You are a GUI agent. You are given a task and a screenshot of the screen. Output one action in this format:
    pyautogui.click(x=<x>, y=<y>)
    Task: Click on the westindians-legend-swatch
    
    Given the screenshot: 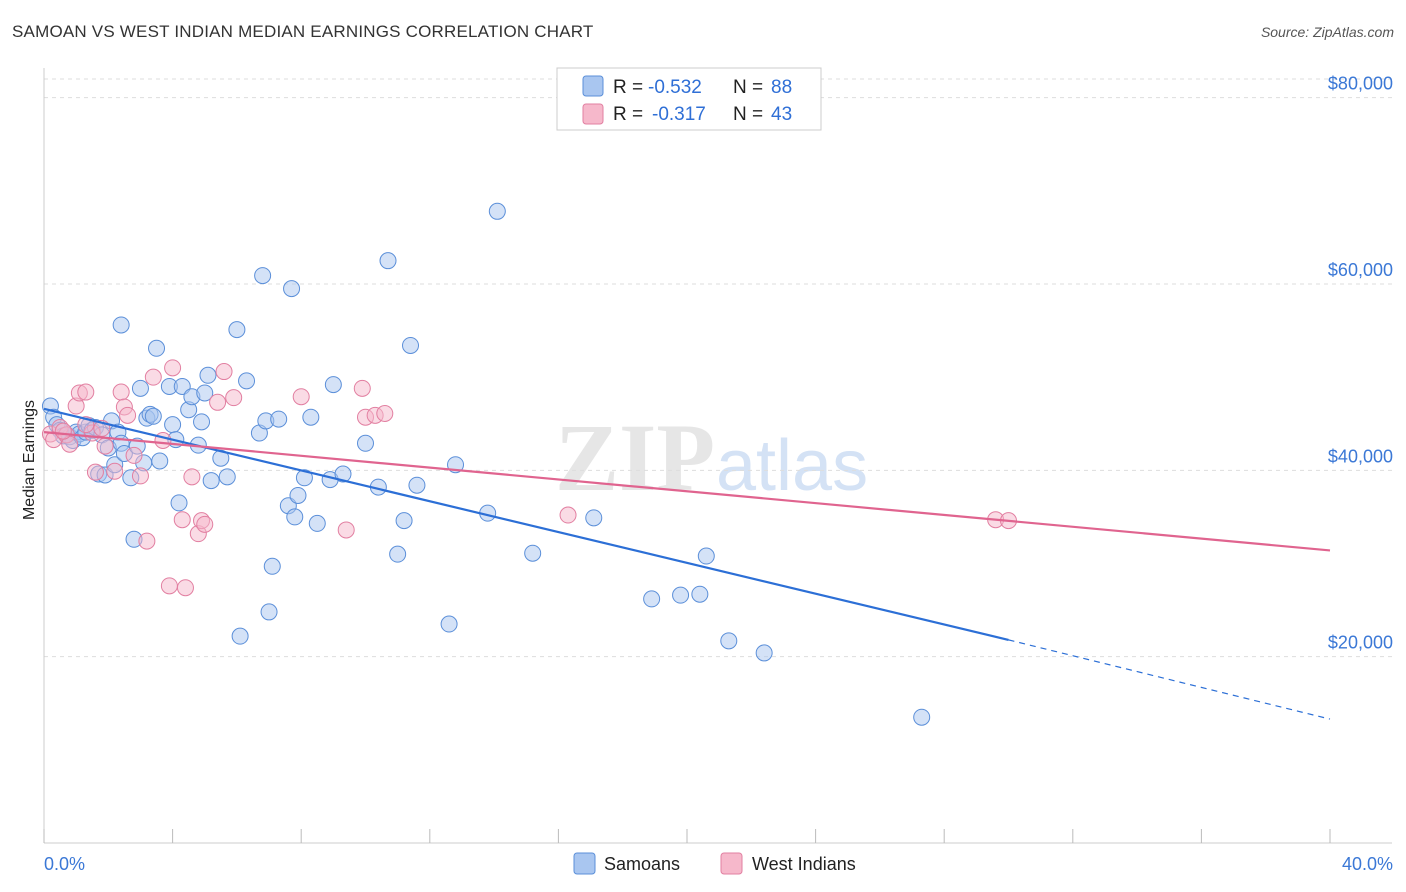 What is the action you would take?
    pyautogui.click(x=593, y=114)
    